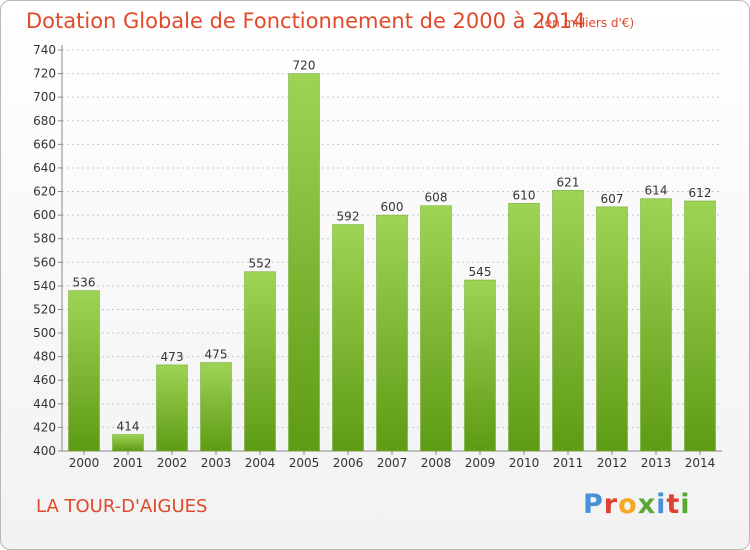 This screenshot has height=550, width=750. What do you see at coordinates (524, 327) in the screenshot?
I see `bar-2010` at bounding box center [524, 327].